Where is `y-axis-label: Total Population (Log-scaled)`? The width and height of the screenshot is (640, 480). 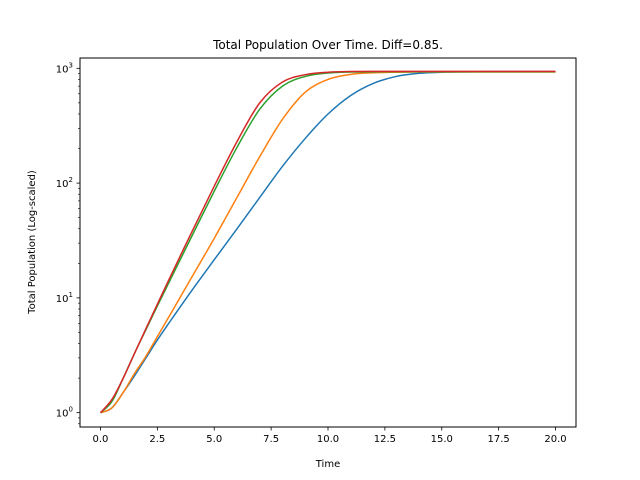
y-axis-label: Total Population (Log-scaled) is located at coordinates (32, 242).